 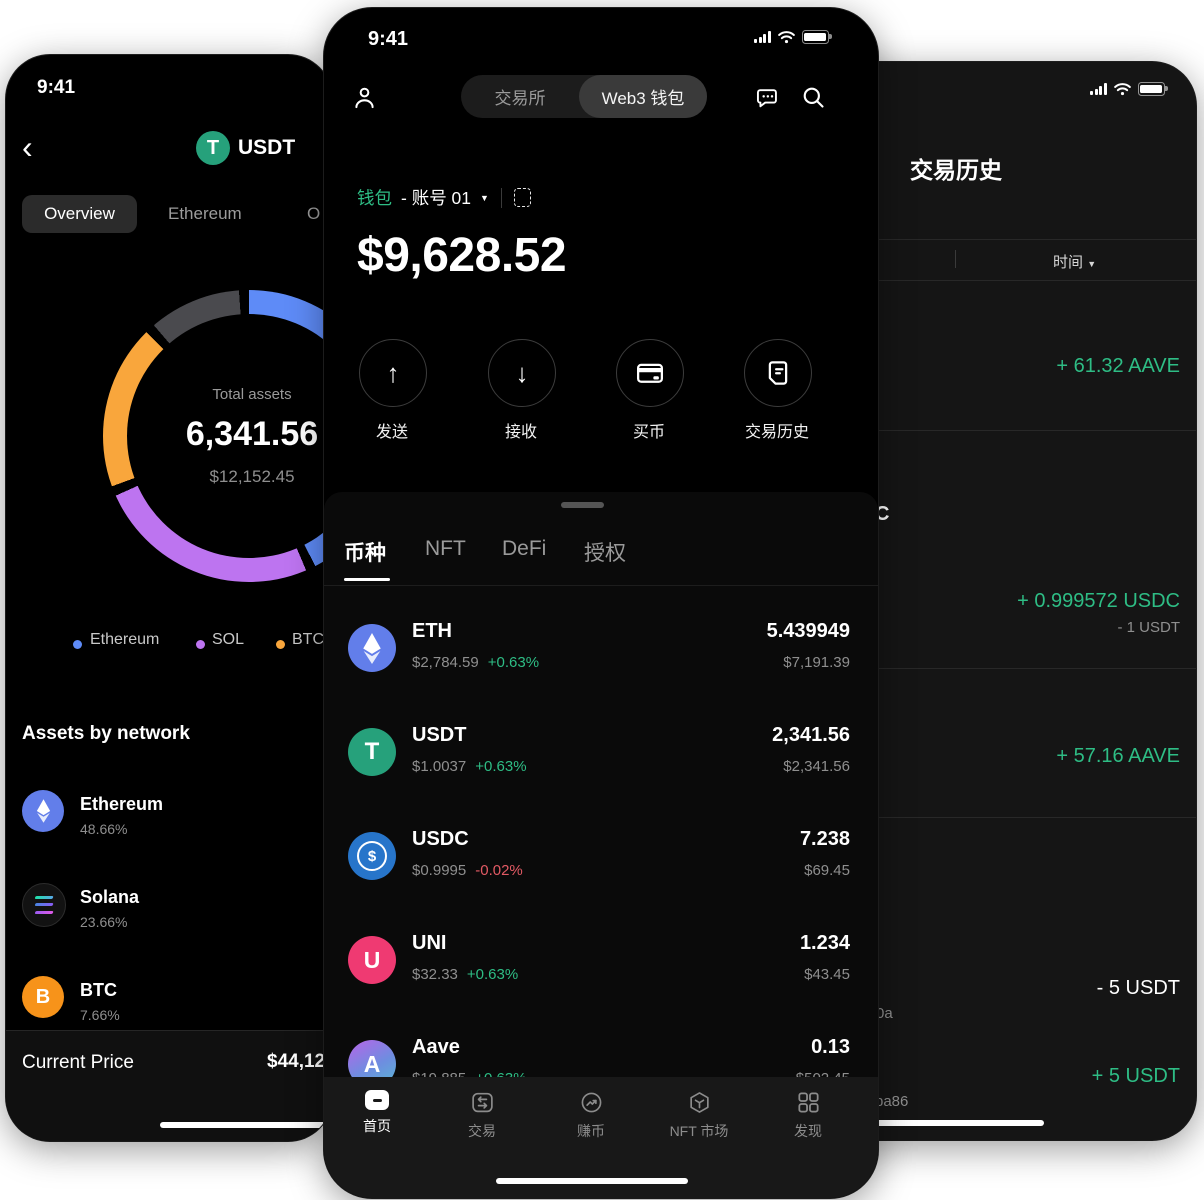 What do you see at coordinates (314, 213) in the screenshot?
I see `tab-partial: O` at bounding box center [314, 213].